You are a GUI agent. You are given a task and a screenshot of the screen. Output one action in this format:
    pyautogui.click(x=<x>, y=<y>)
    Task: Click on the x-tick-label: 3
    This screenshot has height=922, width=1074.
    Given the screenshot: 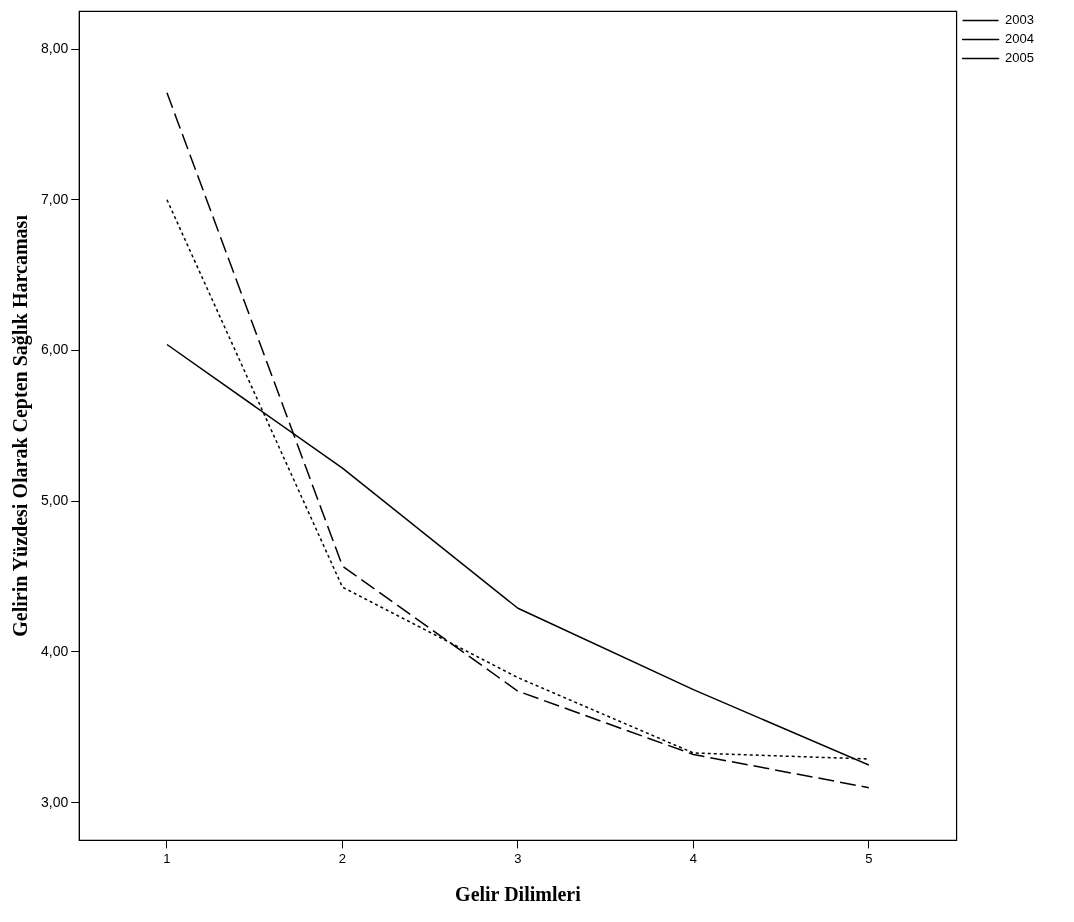 What is the action you would take?
    pyautogui.click(x=518, y=858)
    